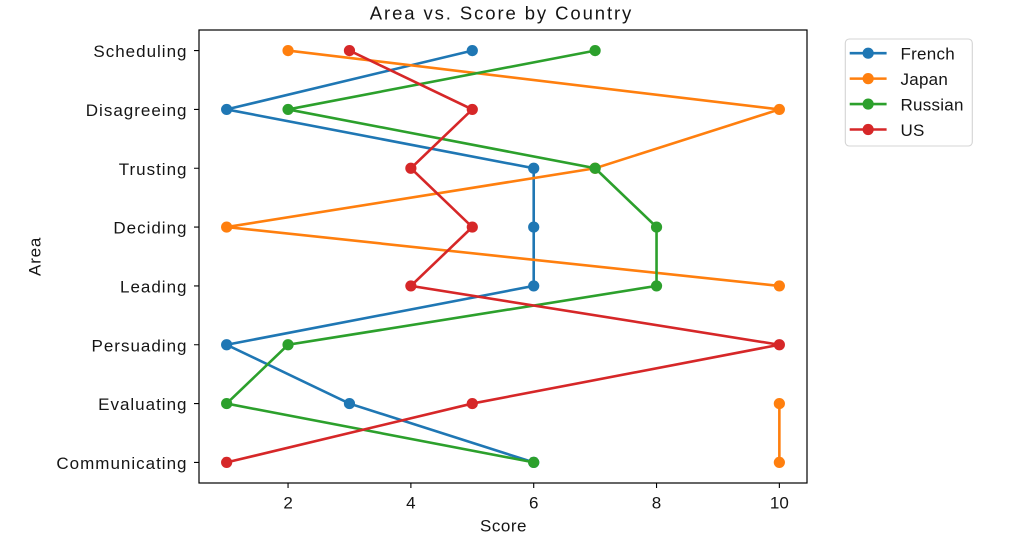 This screenshot has height=549, width=1024. I want to click on svg-text: Area vs. Score by Country, so click(501, 12).